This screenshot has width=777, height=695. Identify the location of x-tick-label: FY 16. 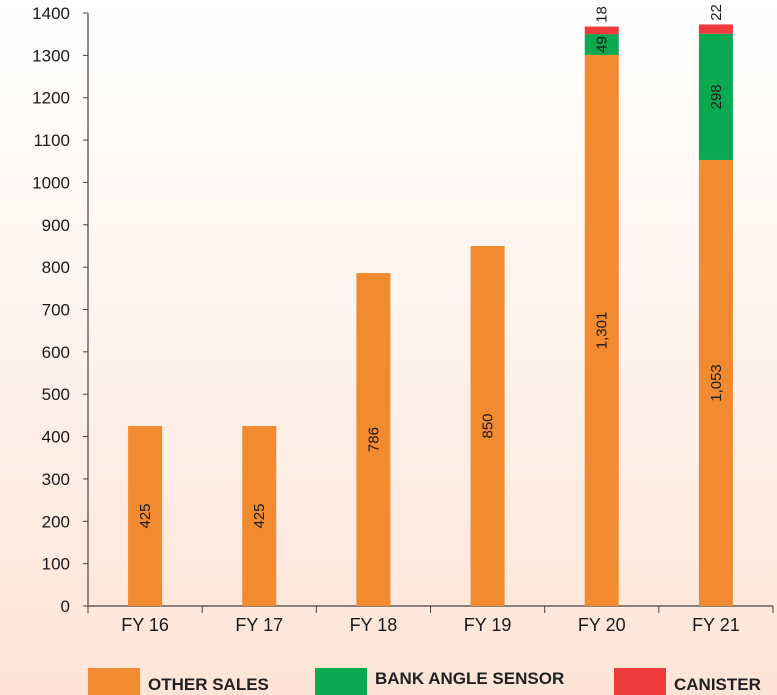
(145, 625).